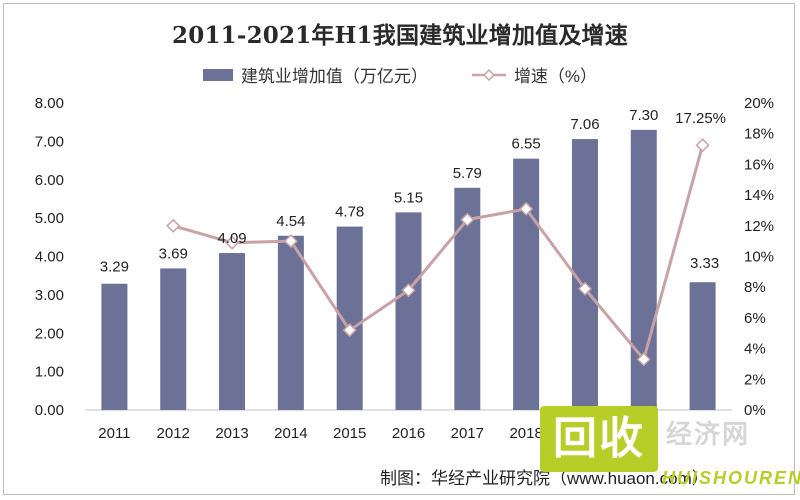 This screenshot has width=800, height=500. I want to click on bar-value-label: 4.54, so click(290, 221).